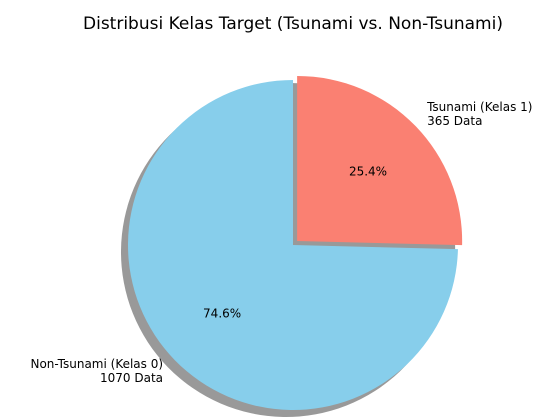 This screenshot has width=550, height=419. I want to click on value-label: 74.6%, so click(222, 314).